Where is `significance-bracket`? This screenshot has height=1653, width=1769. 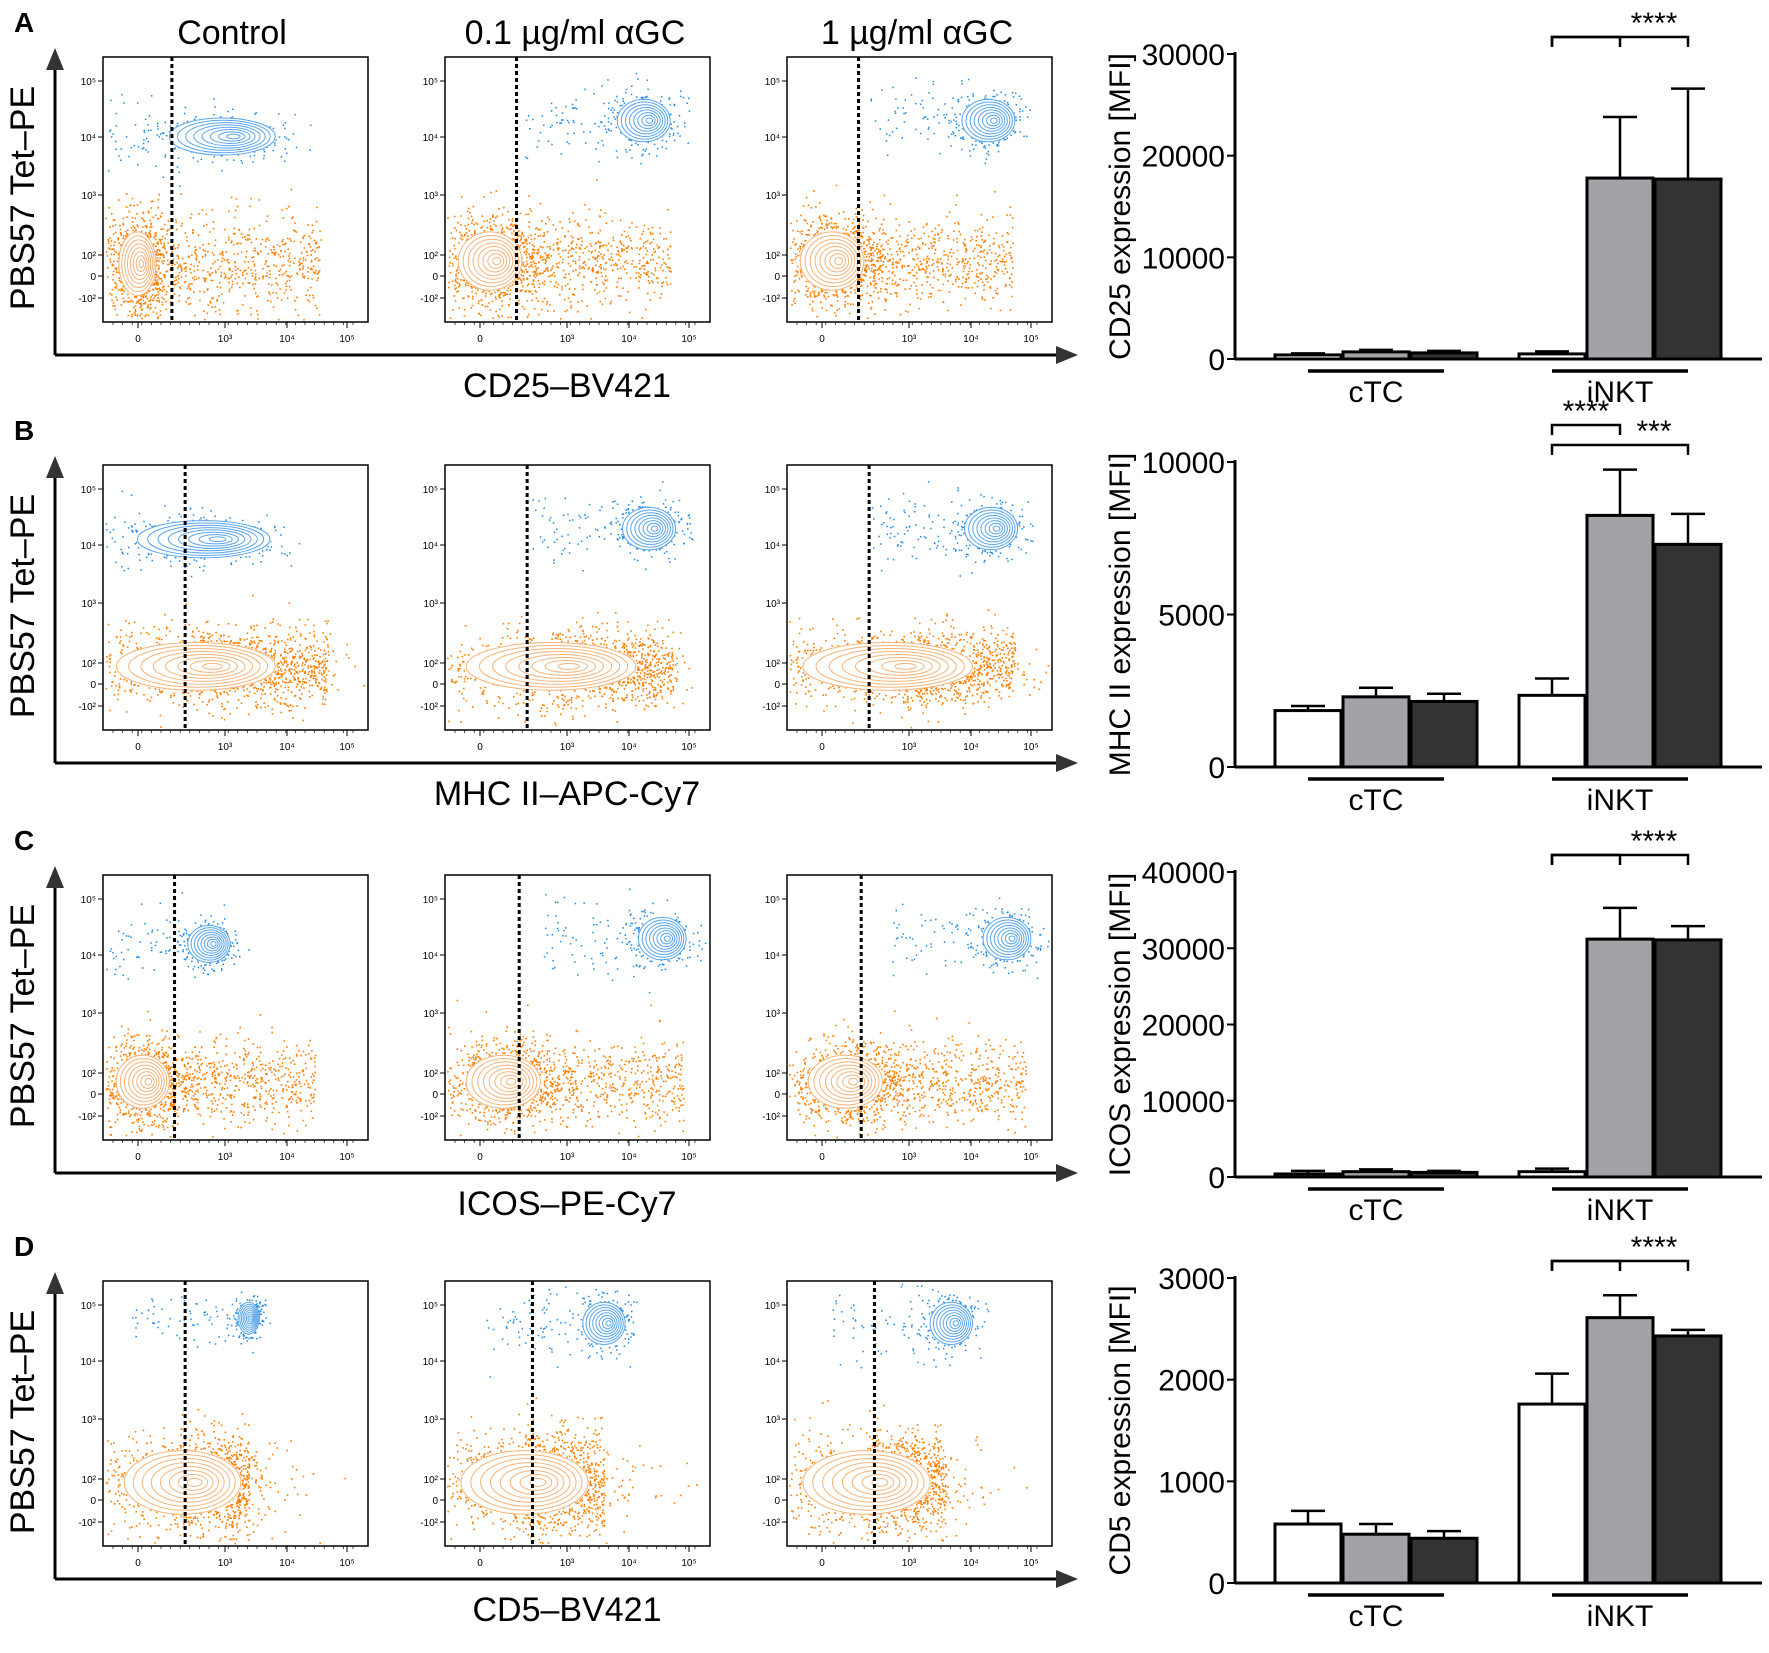
significance-bracket is located at coordinates (1586, 859).